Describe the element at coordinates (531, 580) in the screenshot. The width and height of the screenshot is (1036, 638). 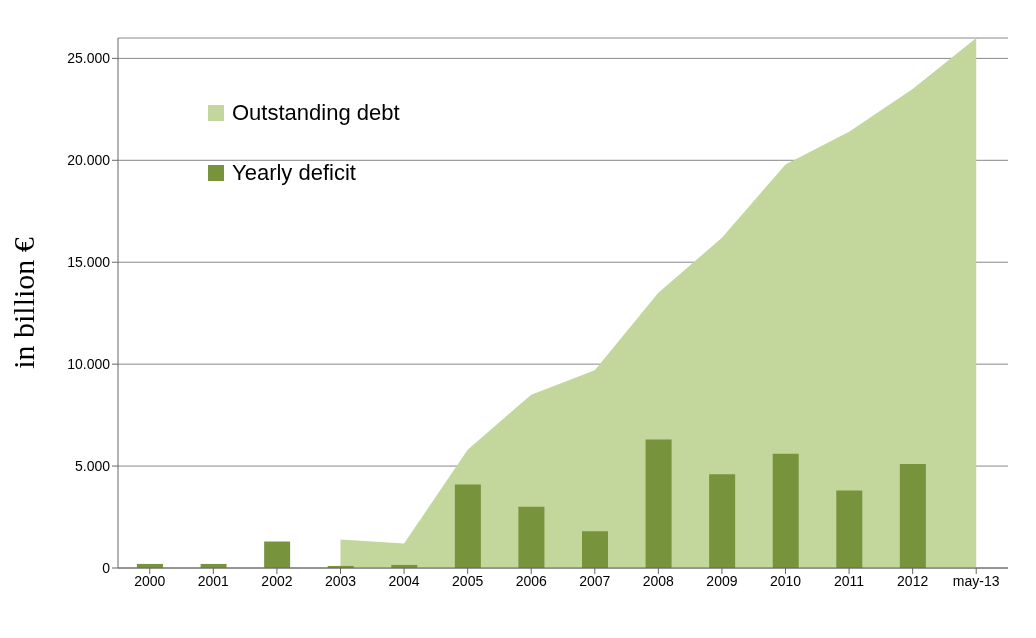
I see `x-tick-label: 2006` at that location.